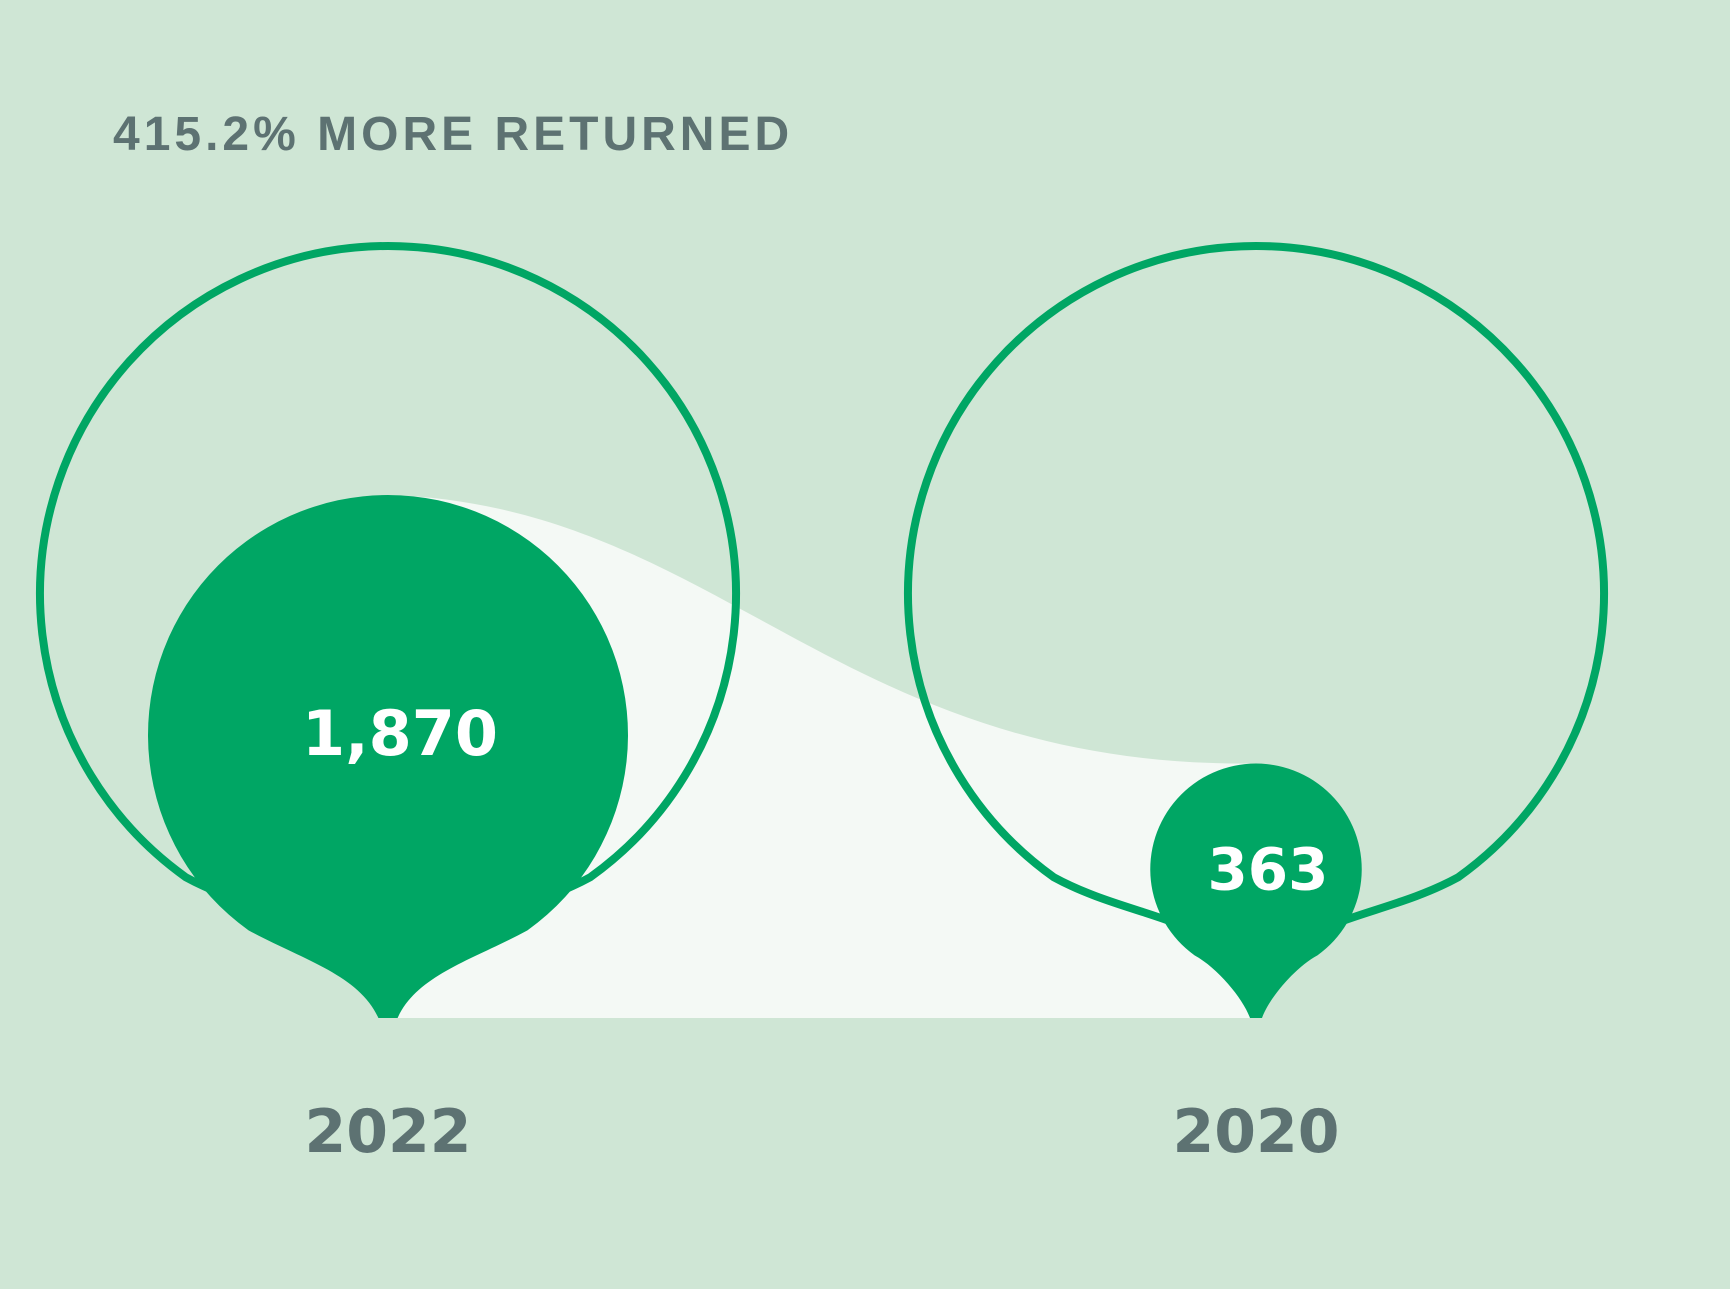 This screenshot has width=1730, height=1289. I want to click on category-label-2020: 2020, so click(1256, 1132).